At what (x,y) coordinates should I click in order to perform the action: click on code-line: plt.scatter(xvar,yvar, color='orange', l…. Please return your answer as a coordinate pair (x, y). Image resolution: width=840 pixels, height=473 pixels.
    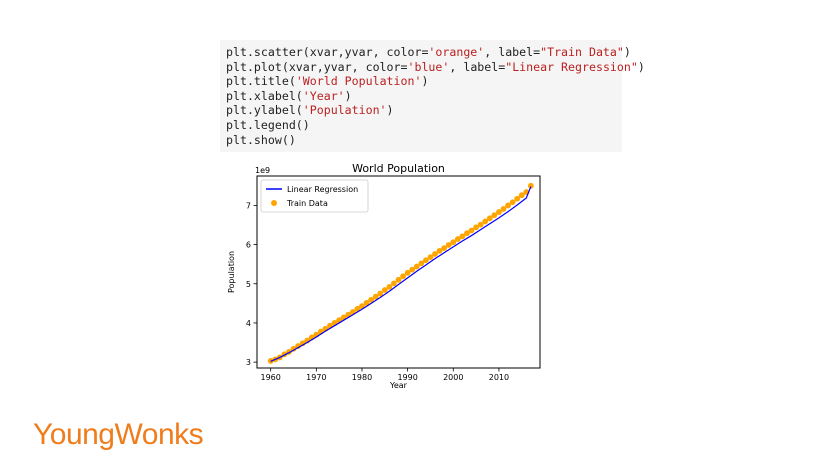
    Looking at the image, I should click on (428, 52).